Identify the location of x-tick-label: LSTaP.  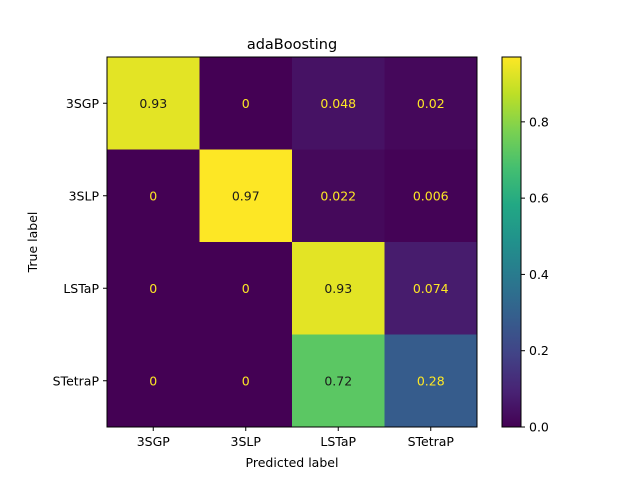
(338, 441).